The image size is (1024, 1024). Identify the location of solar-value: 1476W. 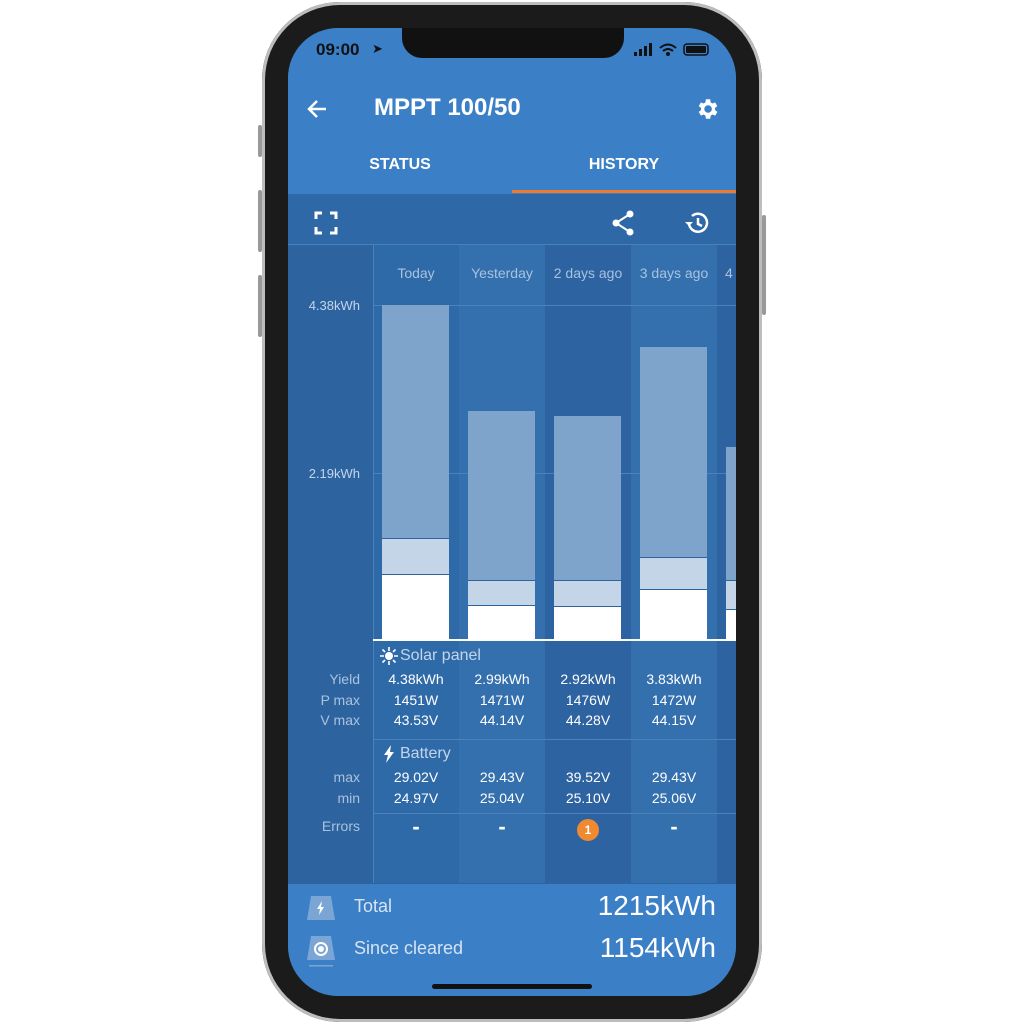
(588, 700).